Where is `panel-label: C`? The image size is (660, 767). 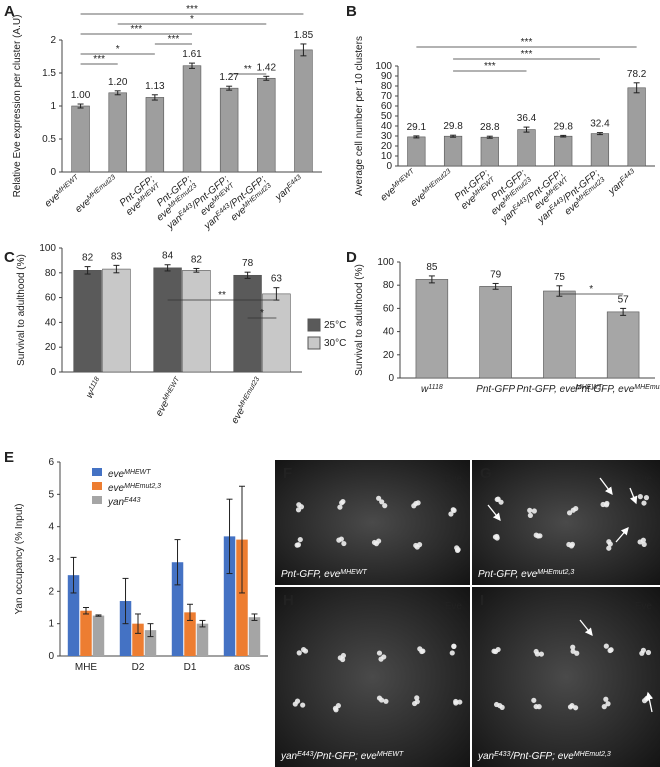
panel-label: C is located at coordinates (9, 257).